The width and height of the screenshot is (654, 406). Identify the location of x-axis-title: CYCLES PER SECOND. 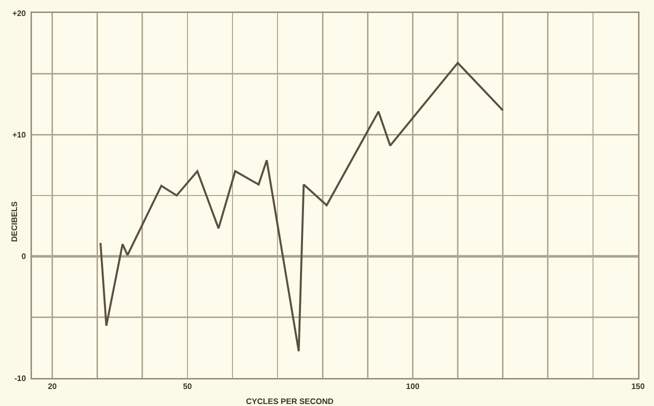
(290, 401).